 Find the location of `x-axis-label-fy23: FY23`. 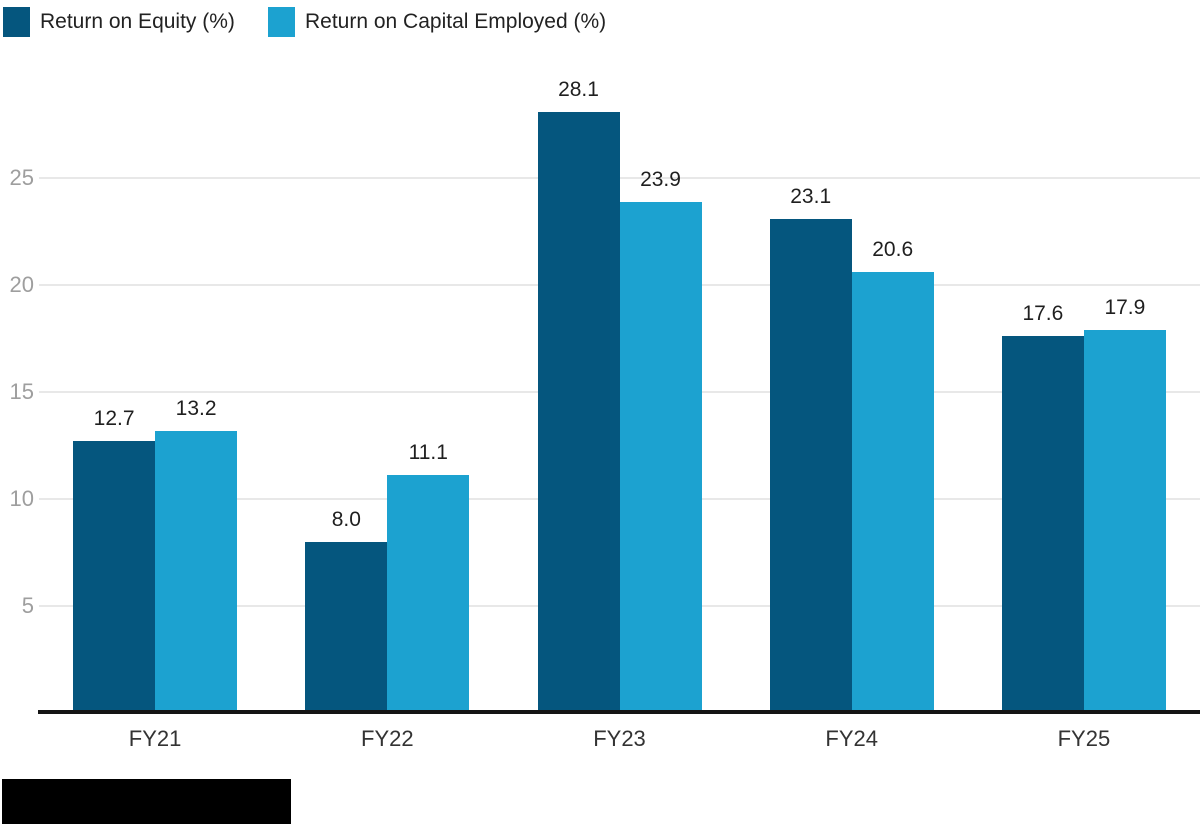

x-axis-label-fy23: FY23 is located at coordinates (619, 738).